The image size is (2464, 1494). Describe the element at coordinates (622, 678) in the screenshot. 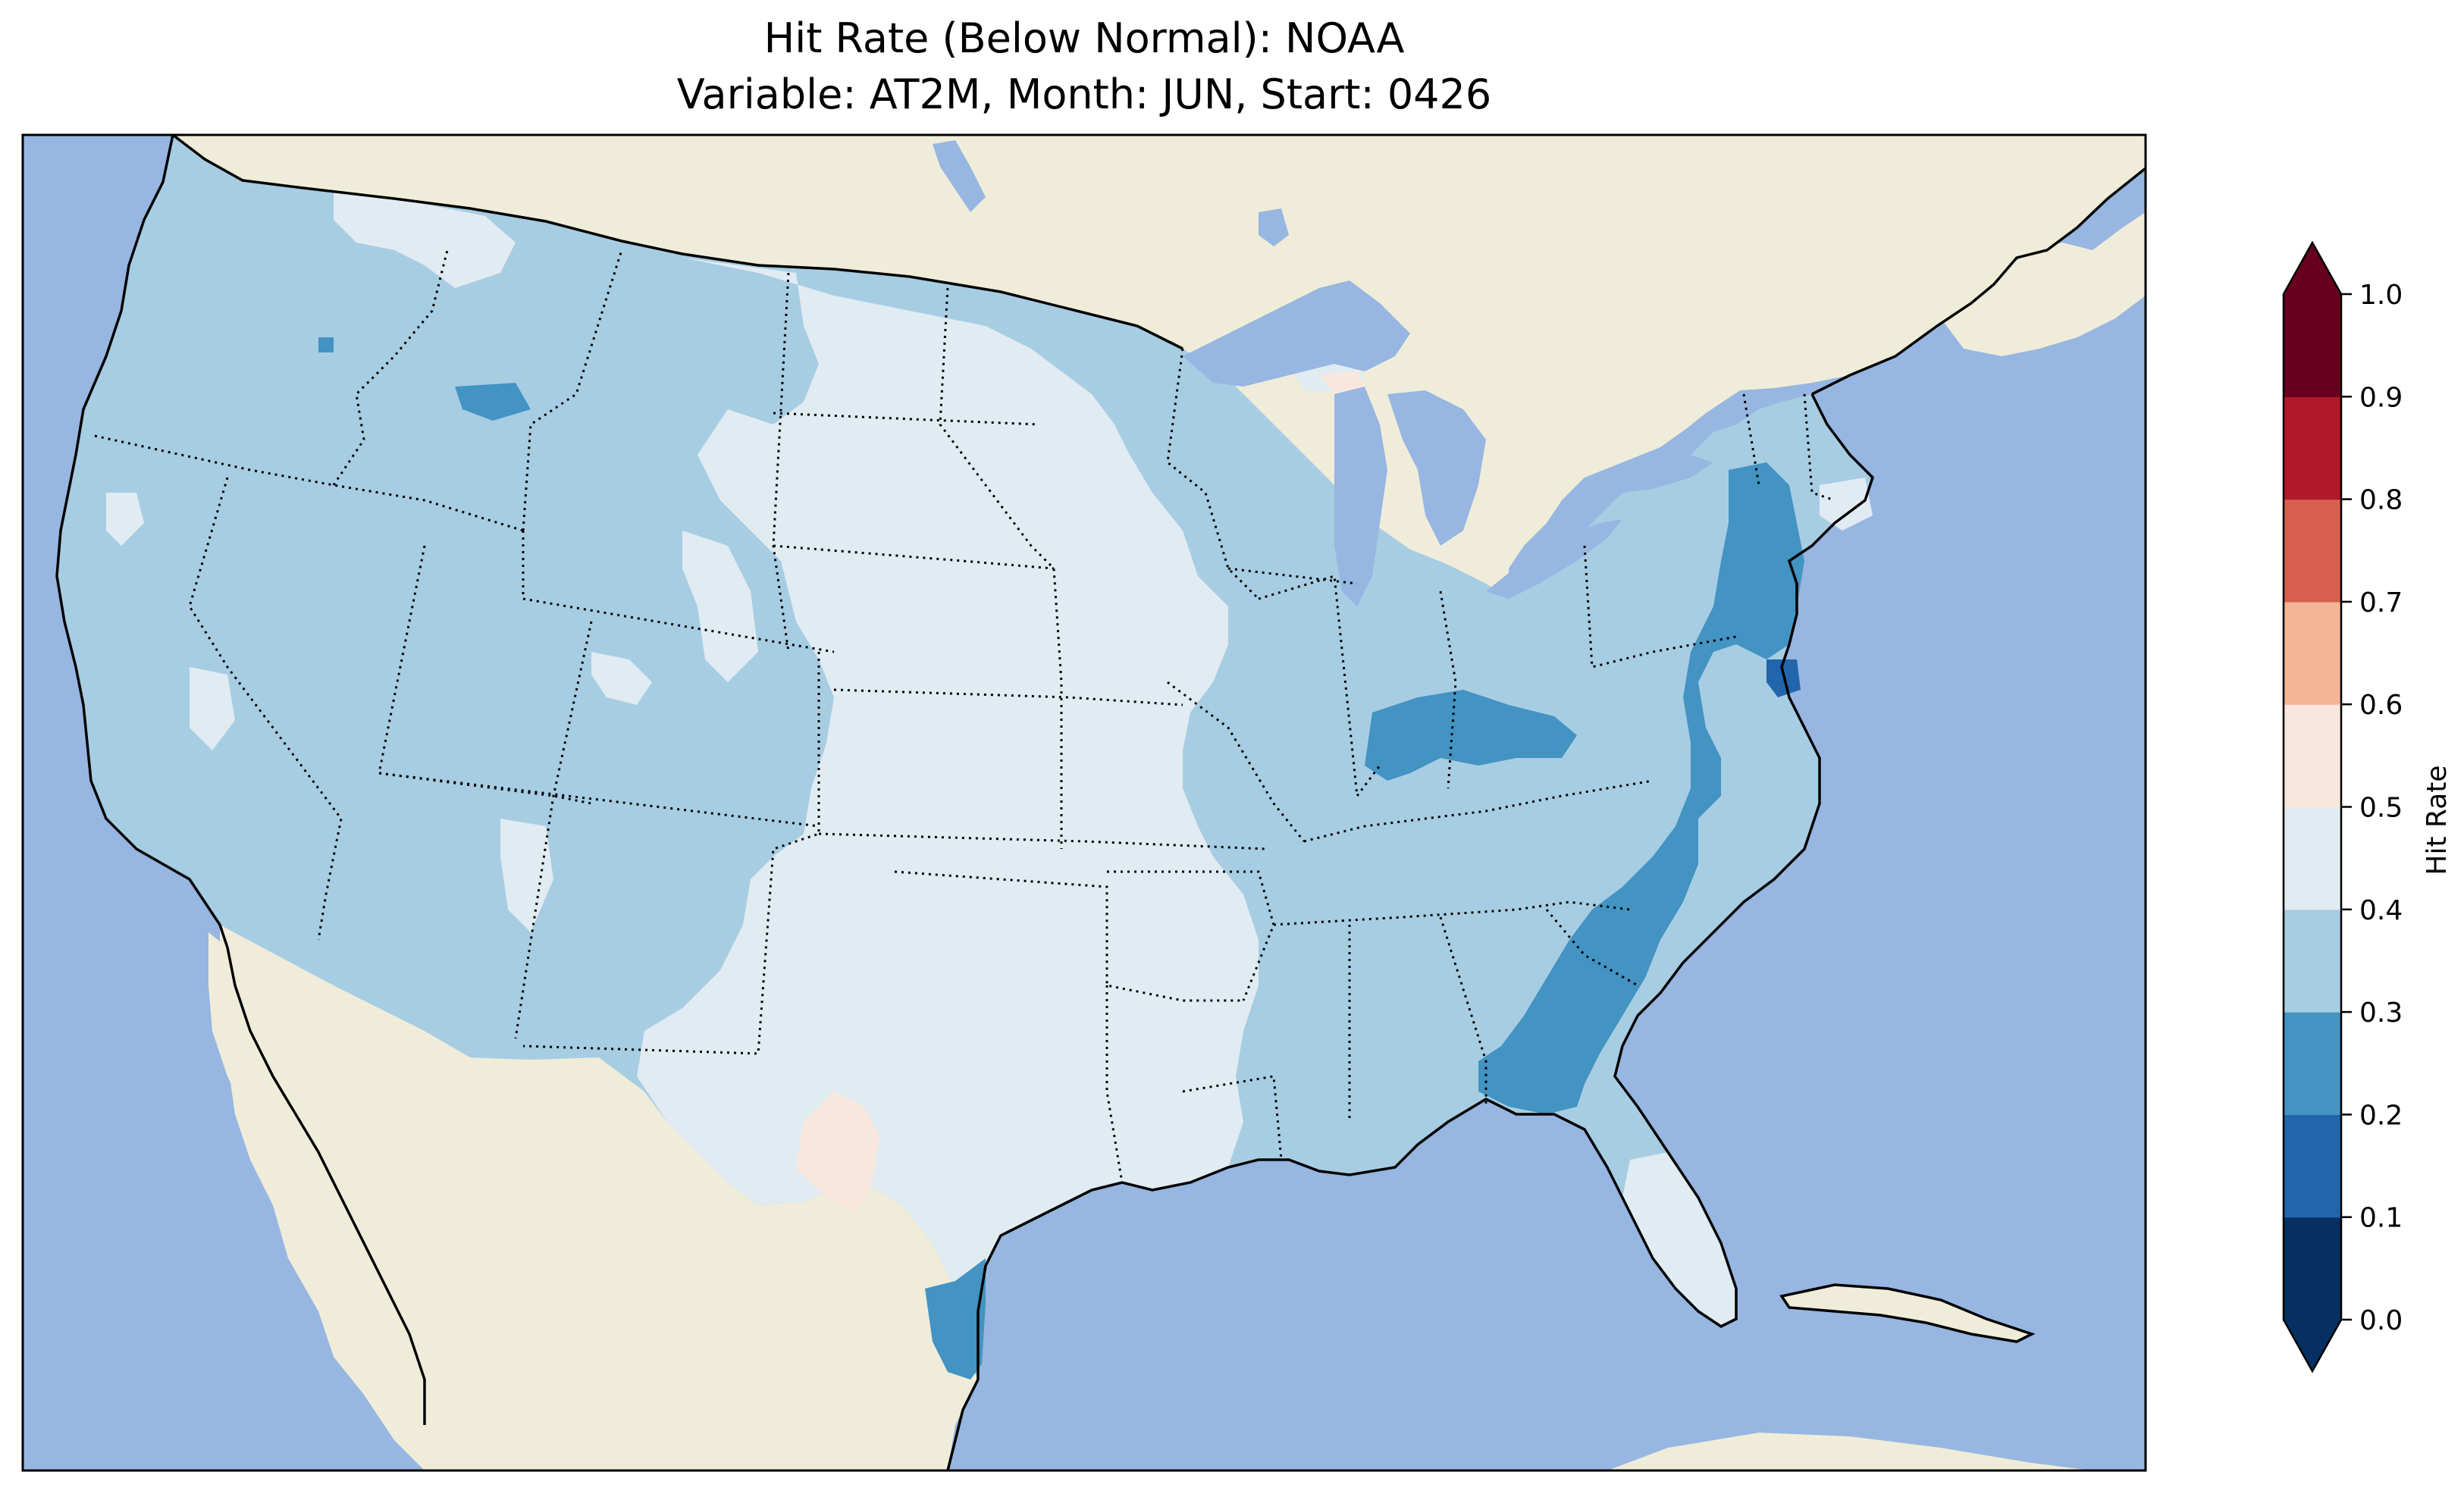

I see `utah-light-patch` at that location.